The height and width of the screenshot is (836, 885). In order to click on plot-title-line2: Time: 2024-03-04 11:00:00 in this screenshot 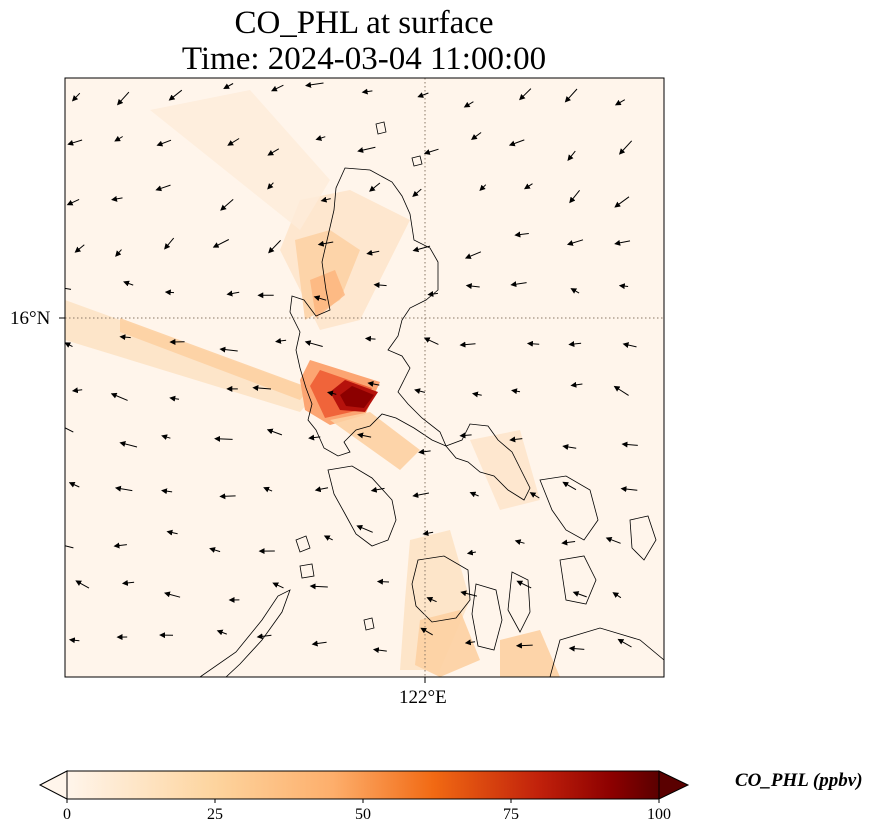, I will do `click(364, 59)`.